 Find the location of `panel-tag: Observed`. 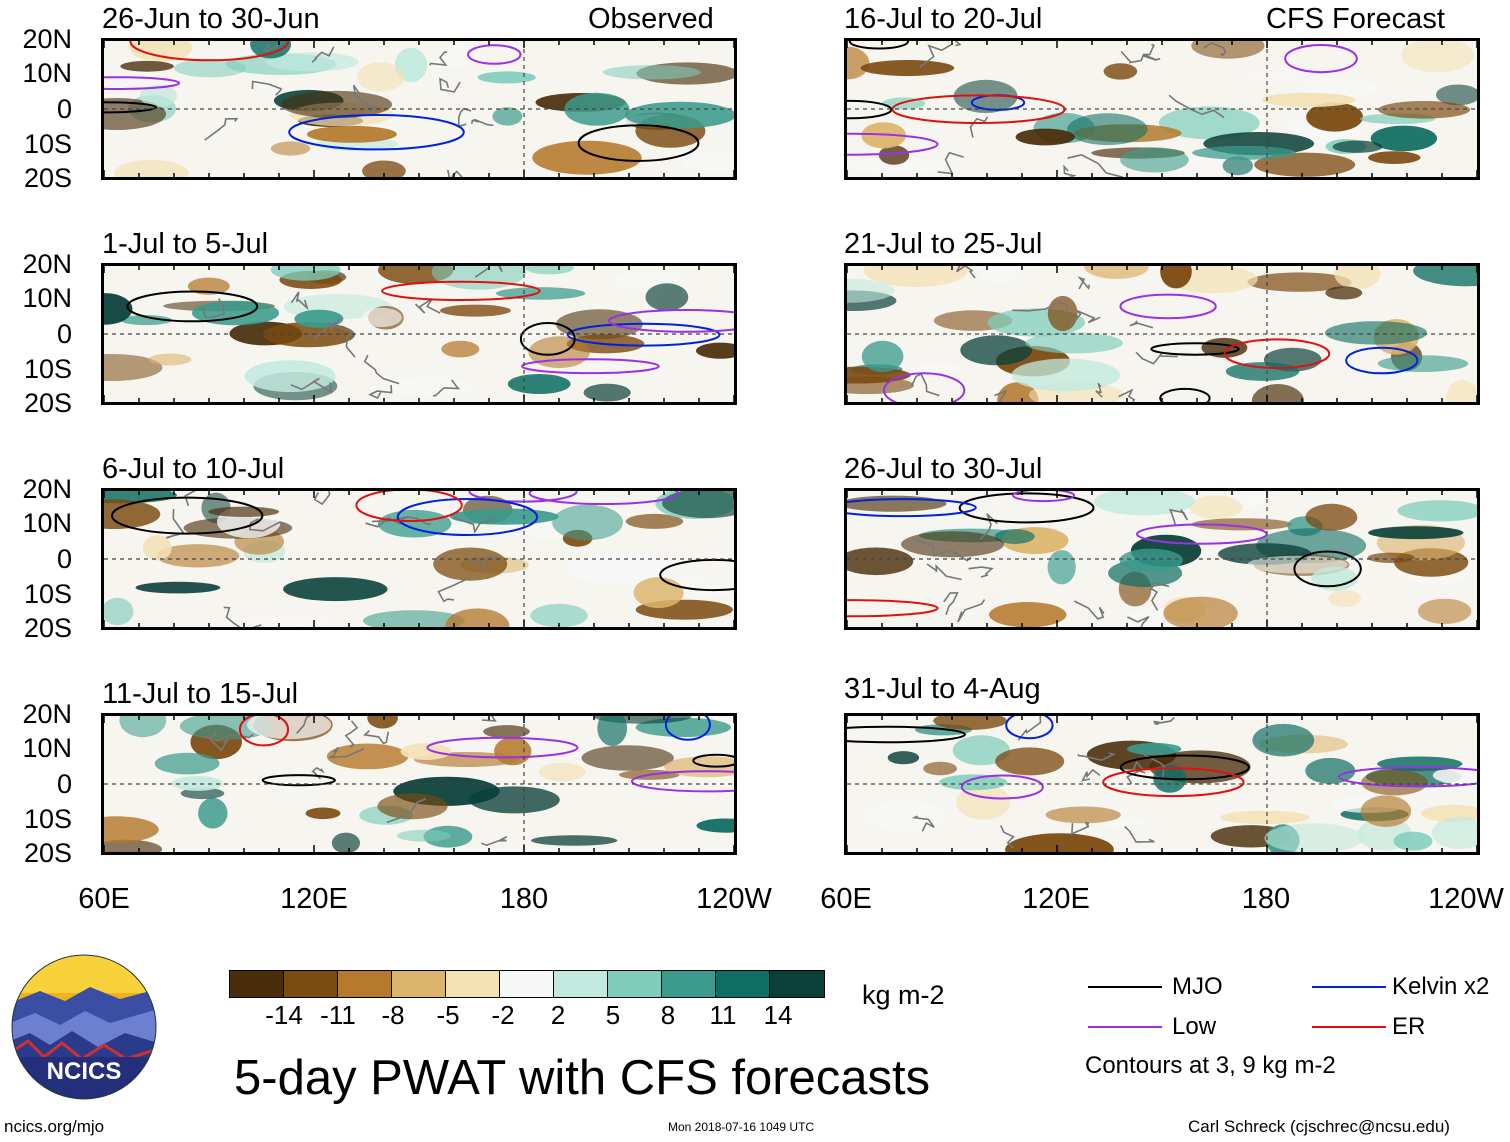

panel-tag: Observed is located at coordinates (651, 19).